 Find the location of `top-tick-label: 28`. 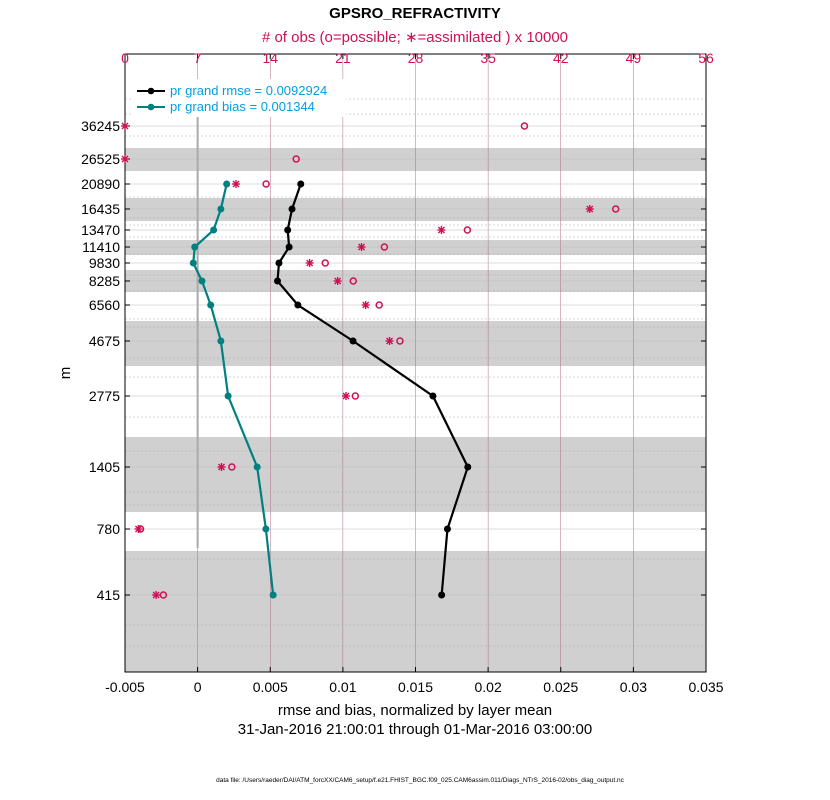

top-tick-label: 28 is located at coordinates (416, 58).